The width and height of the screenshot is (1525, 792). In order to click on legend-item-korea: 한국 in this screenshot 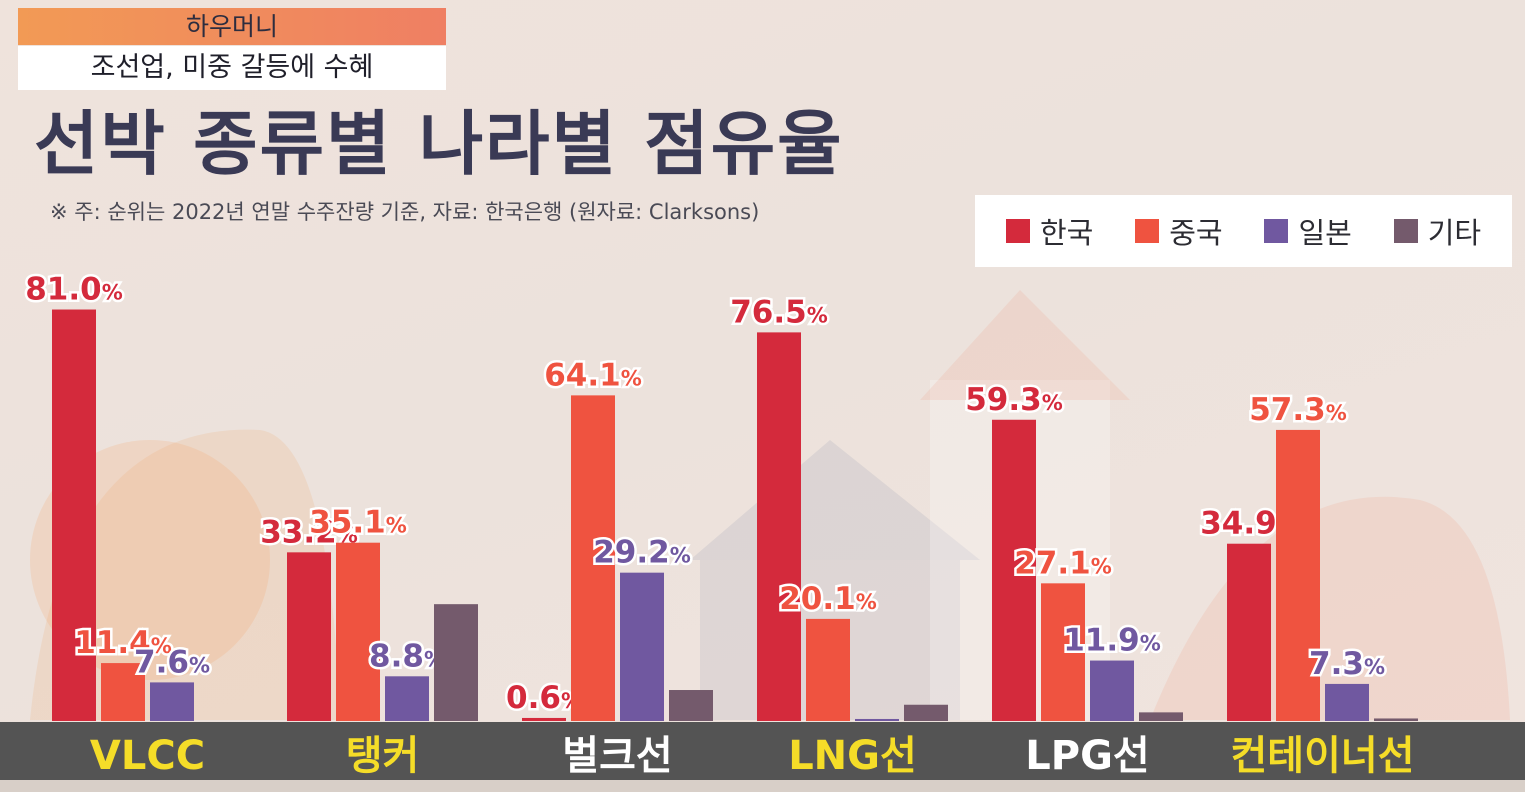, I will do `click(1049, 231)`.